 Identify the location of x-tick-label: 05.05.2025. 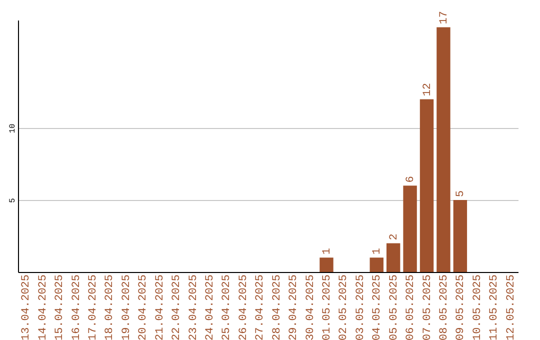
(394, 307).